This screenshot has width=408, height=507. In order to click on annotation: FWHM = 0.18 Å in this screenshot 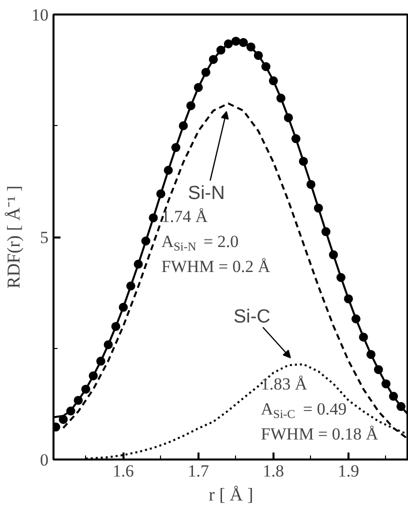, I will do `click(319, 434)`.